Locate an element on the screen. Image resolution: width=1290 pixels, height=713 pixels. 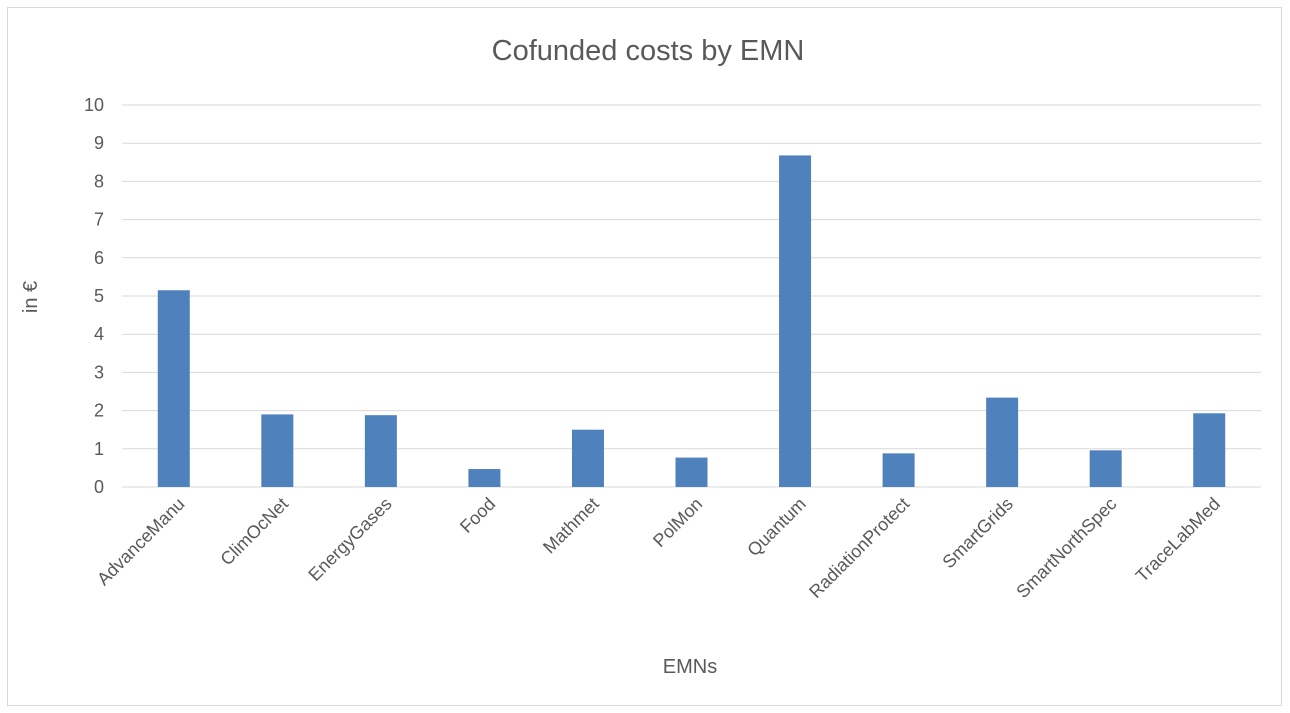
x-tick-label: PolMon is located at coordinates (677, 522).